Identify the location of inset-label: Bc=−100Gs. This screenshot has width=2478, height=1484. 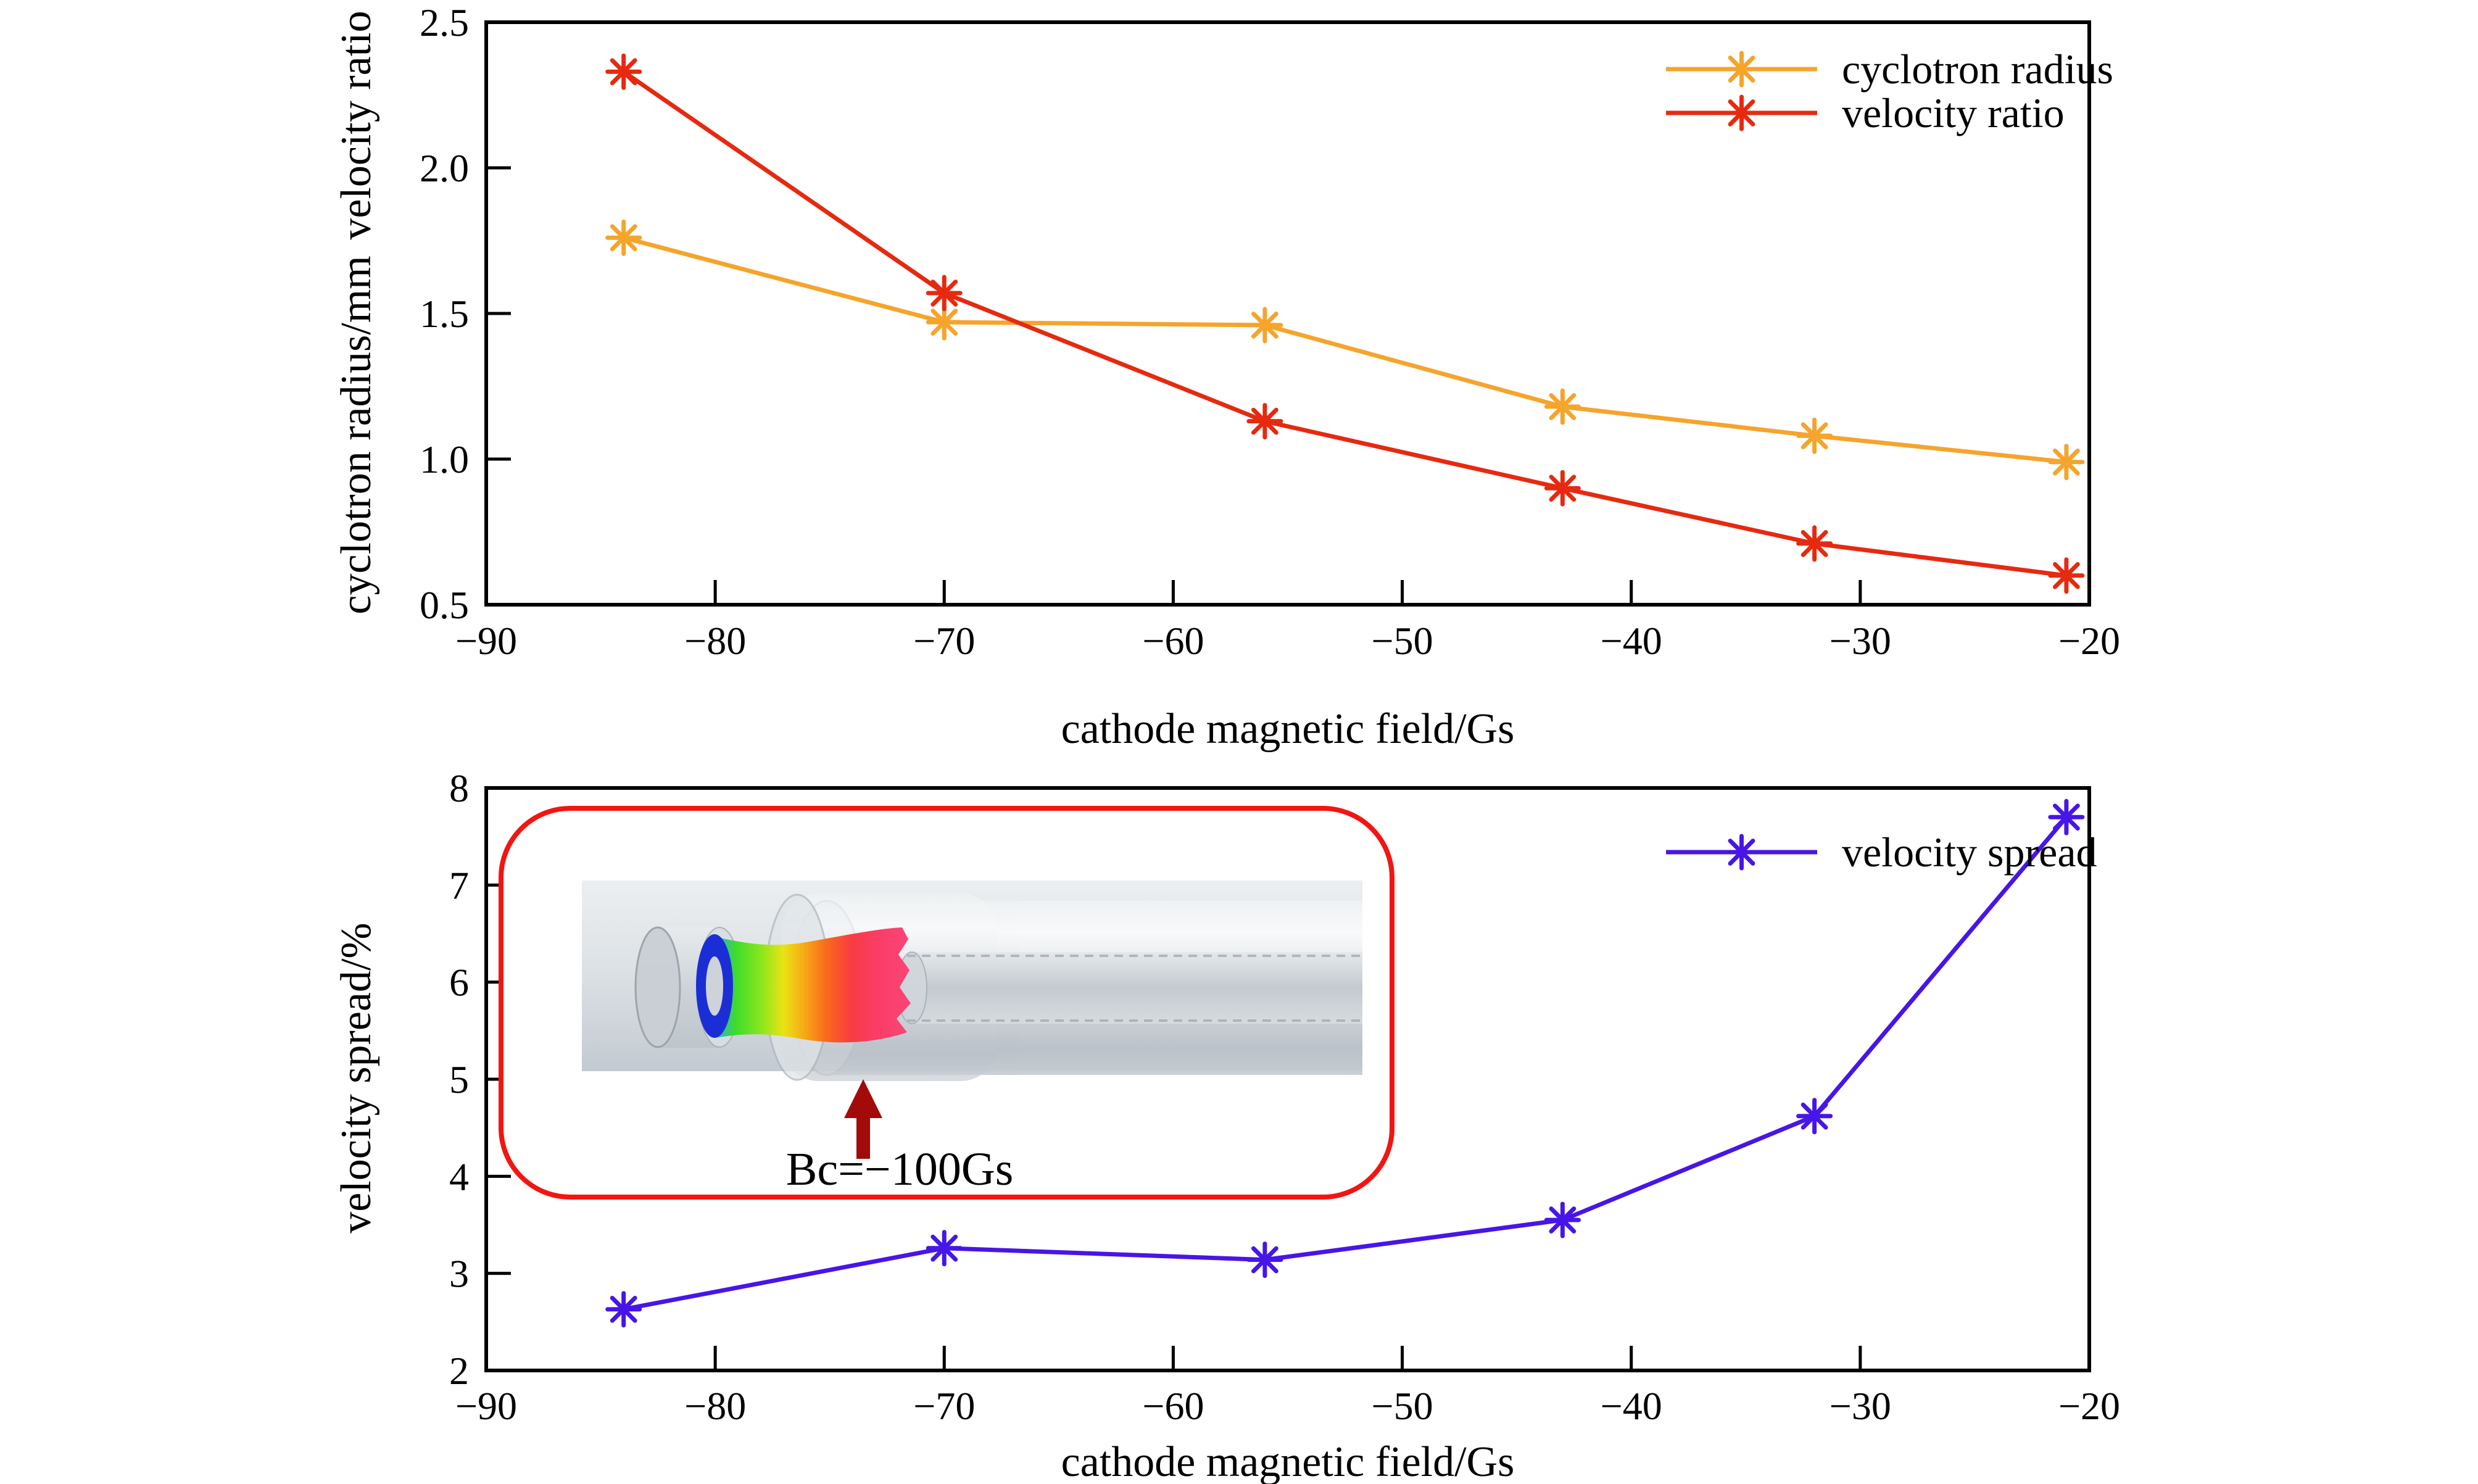
(900, 1169).